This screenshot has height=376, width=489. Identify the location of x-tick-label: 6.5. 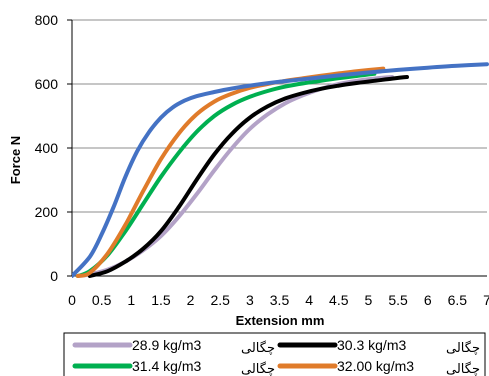
(458, 300).